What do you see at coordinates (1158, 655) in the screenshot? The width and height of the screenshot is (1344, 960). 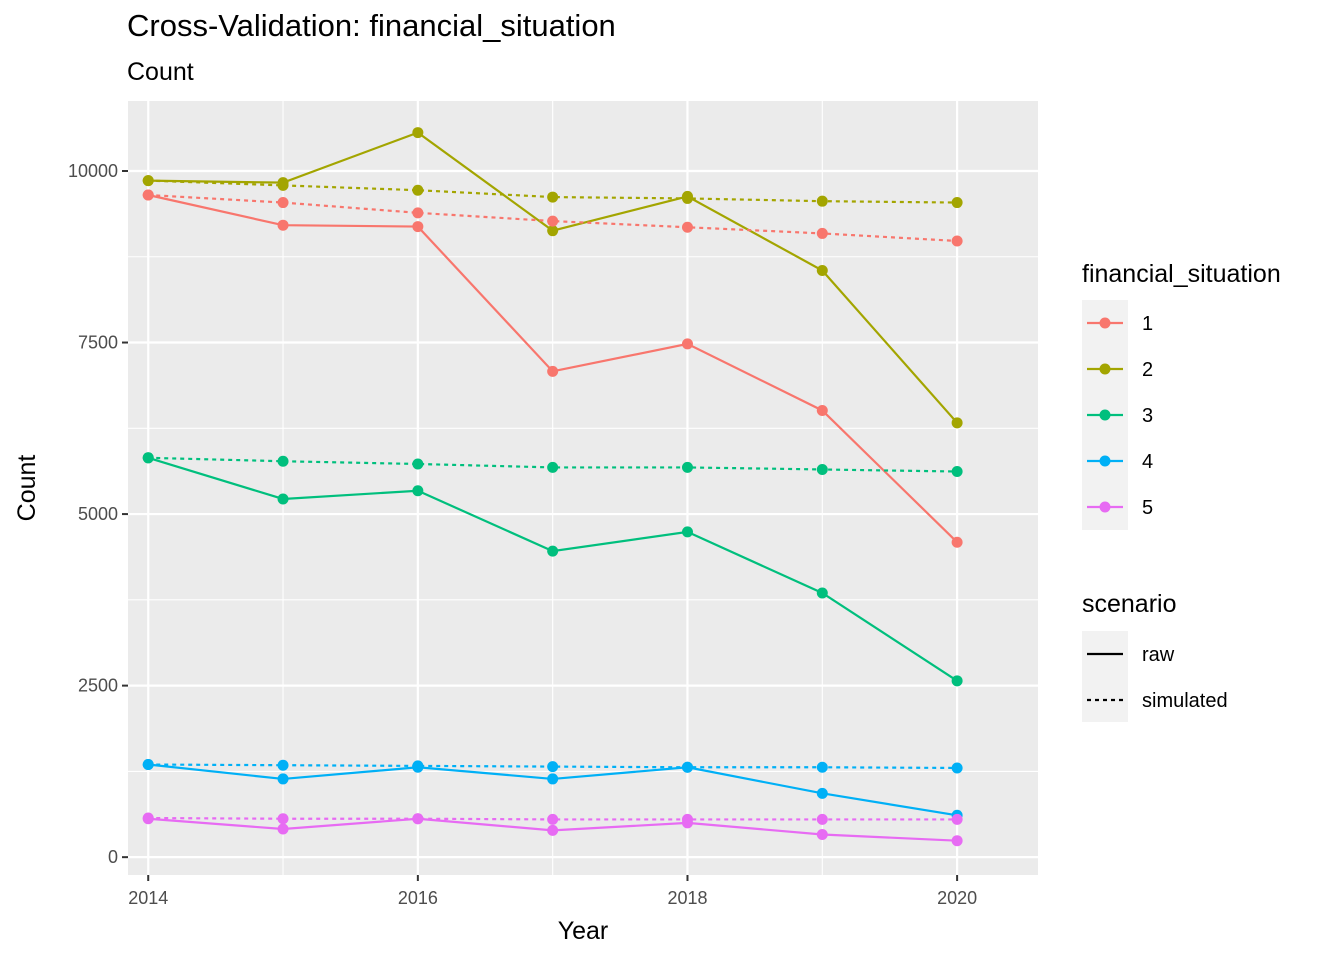 I see `legend-label-raw: raw` at bounding box center [1158, 655].